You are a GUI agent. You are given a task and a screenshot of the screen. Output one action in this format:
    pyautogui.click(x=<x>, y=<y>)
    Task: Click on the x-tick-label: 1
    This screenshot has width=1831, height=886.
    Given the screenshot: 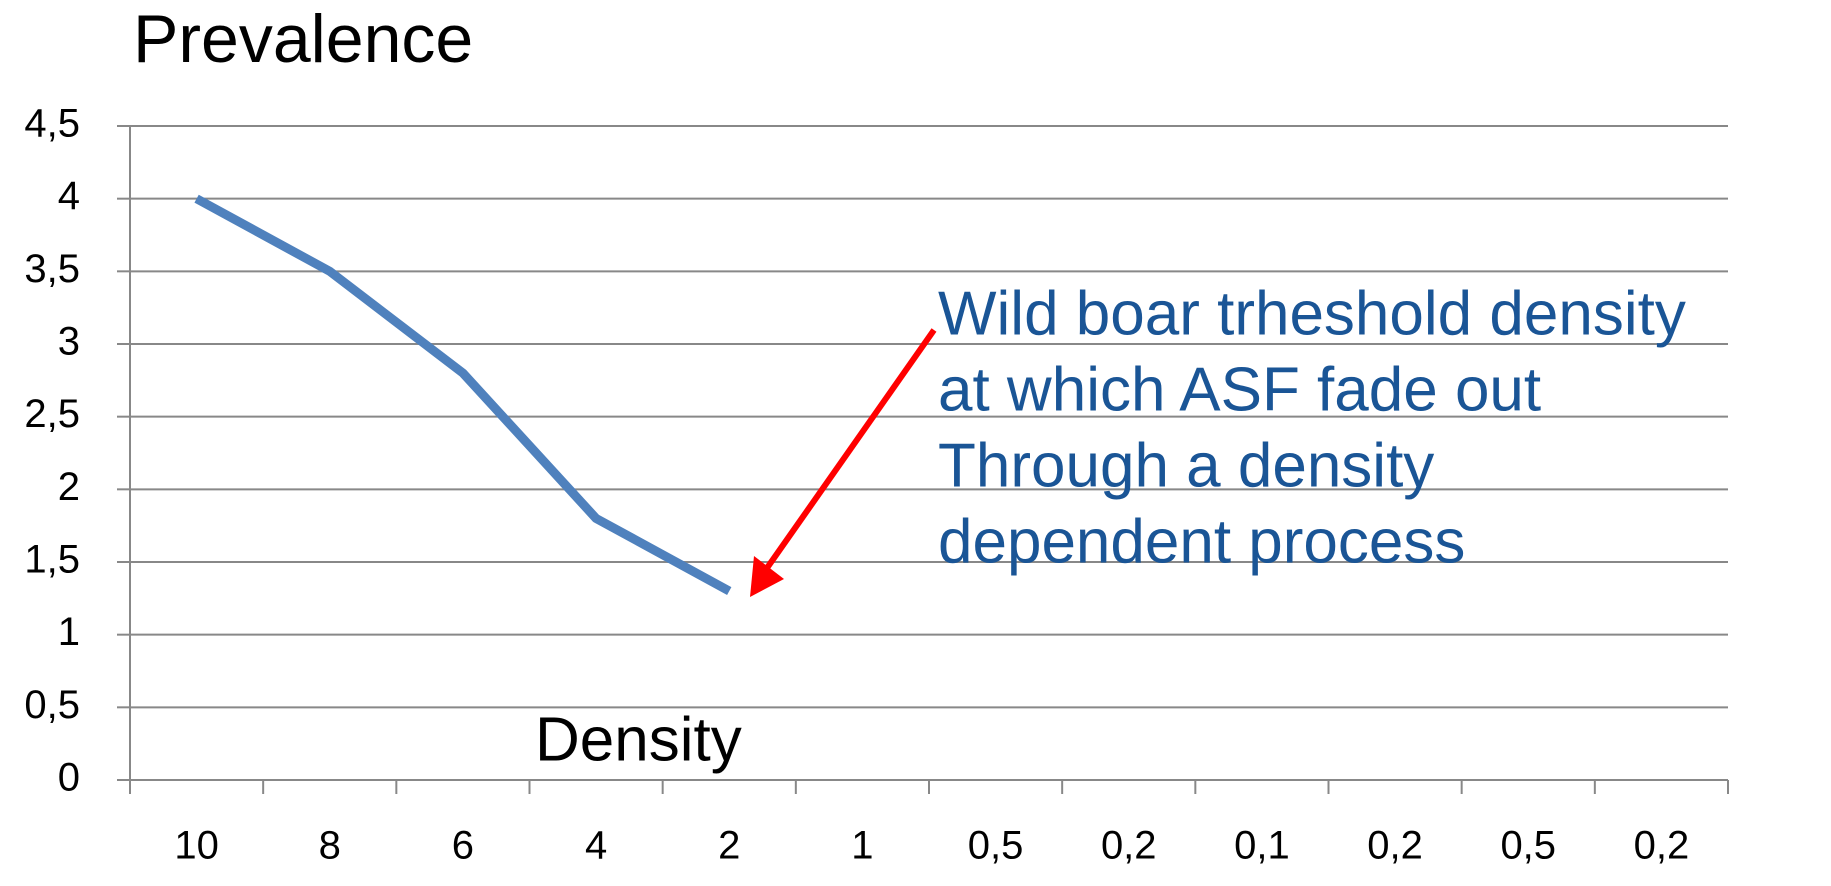 What is the action you would take?
    pyautogui.click(x=862, y=846)
    